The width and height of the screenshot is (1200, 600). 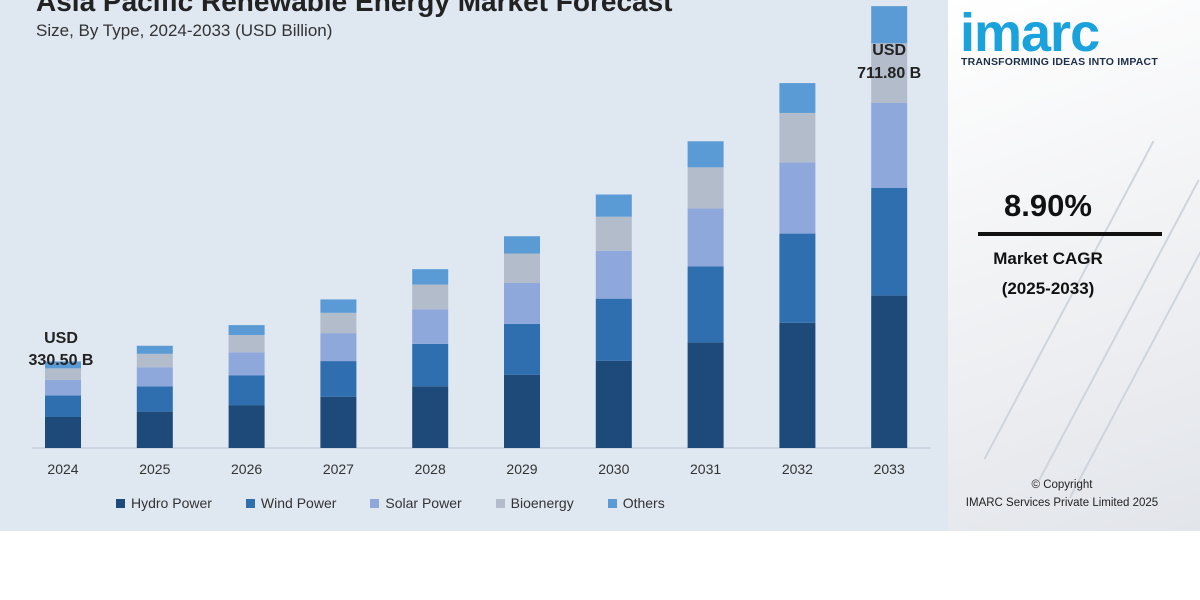 What do you see at coordinates (246, 344) in the screenshot?
I see `bar-segment-bio-2026` at bounding box center [246, 344].